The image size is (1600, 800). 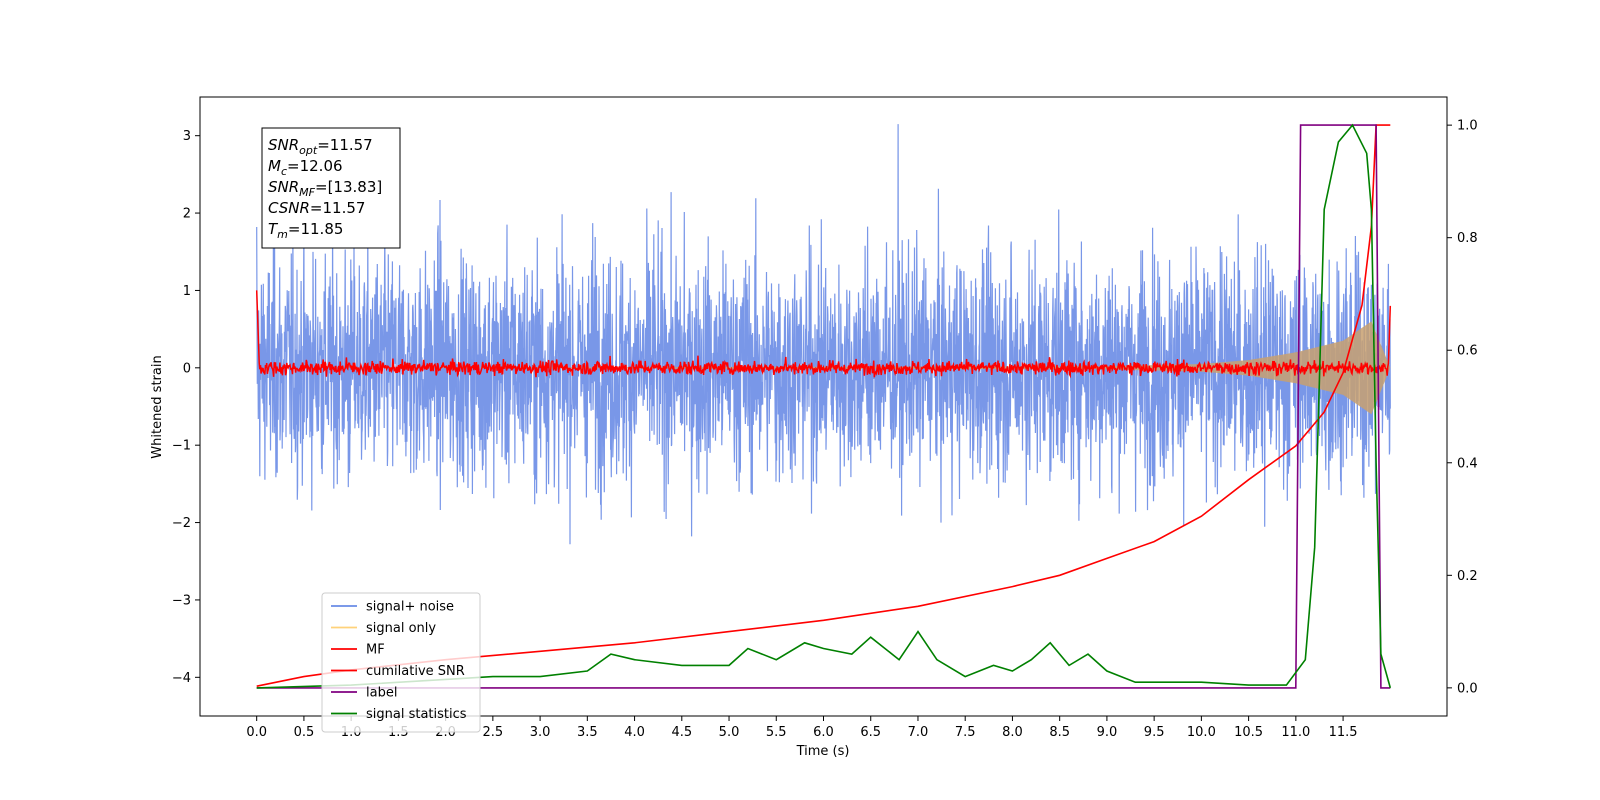 I want to click on x-tick-label: 3.5, so click(x=587, y=732).